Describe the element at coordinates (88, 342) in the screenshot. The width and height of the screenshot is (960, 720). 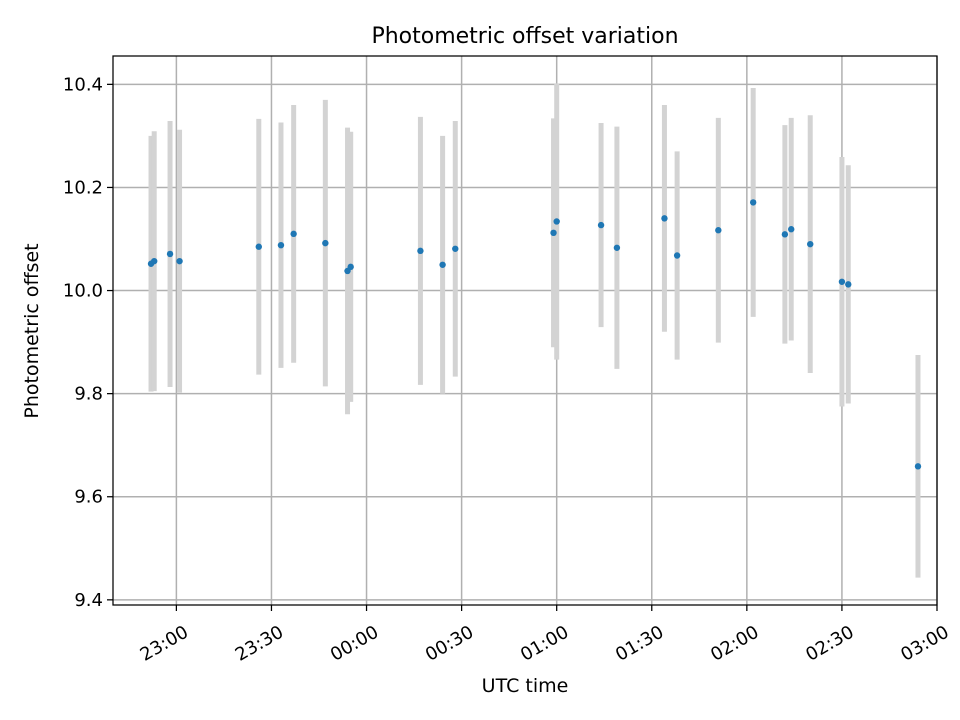
I see `y-axis-ticks: 9.4 9.6 9.8 10.0 10.2 10.4` at that location.